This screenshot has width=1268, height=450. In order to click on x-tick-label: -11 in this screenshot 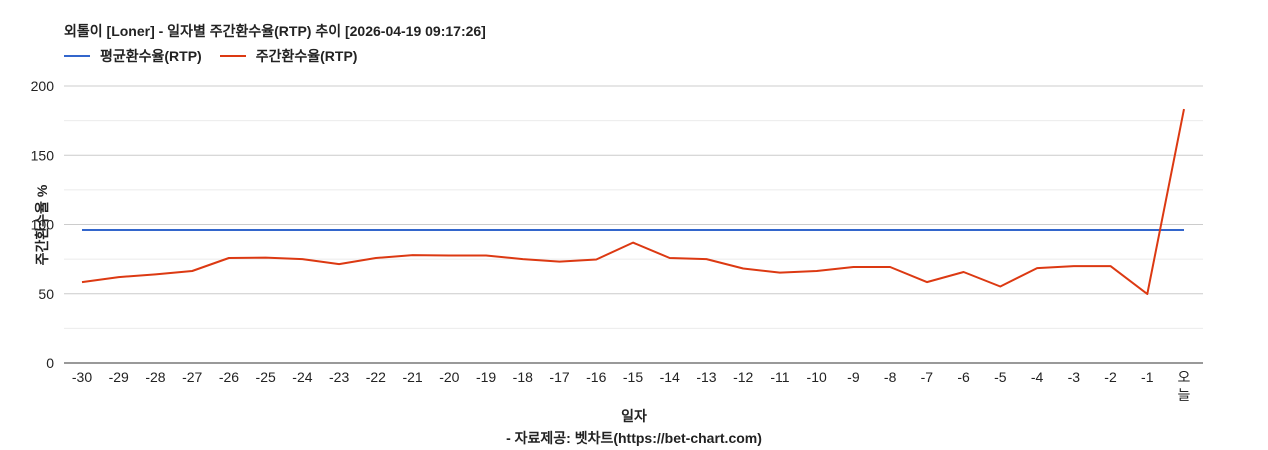, I will do `click(779, 377)`.